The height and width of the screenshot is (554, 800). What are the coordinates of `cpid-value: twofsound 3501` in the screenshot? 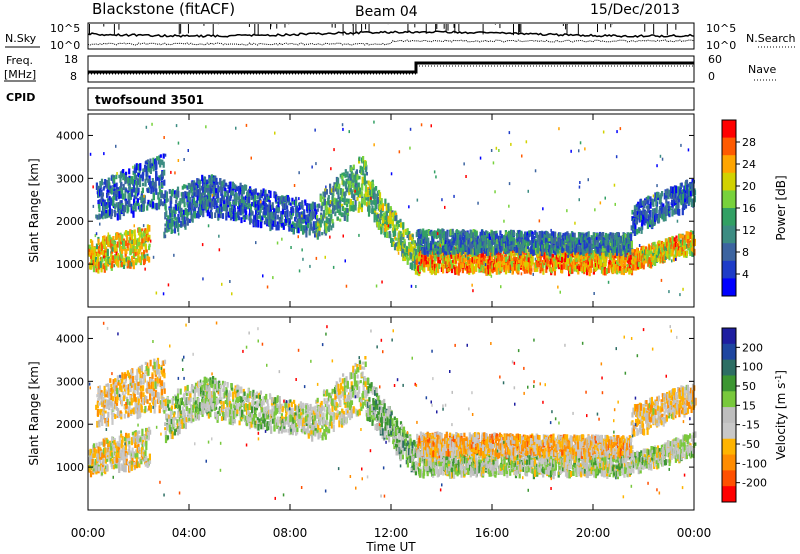 It's located at (149, 100).